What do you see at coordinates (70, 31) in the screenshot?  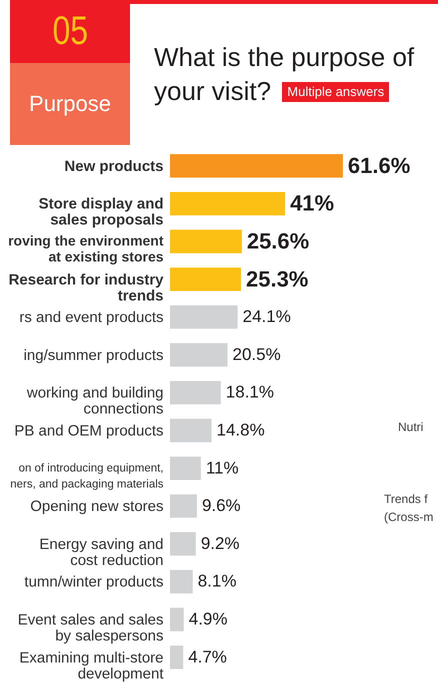 I see `text: 05` at bounding box center [70, 31].